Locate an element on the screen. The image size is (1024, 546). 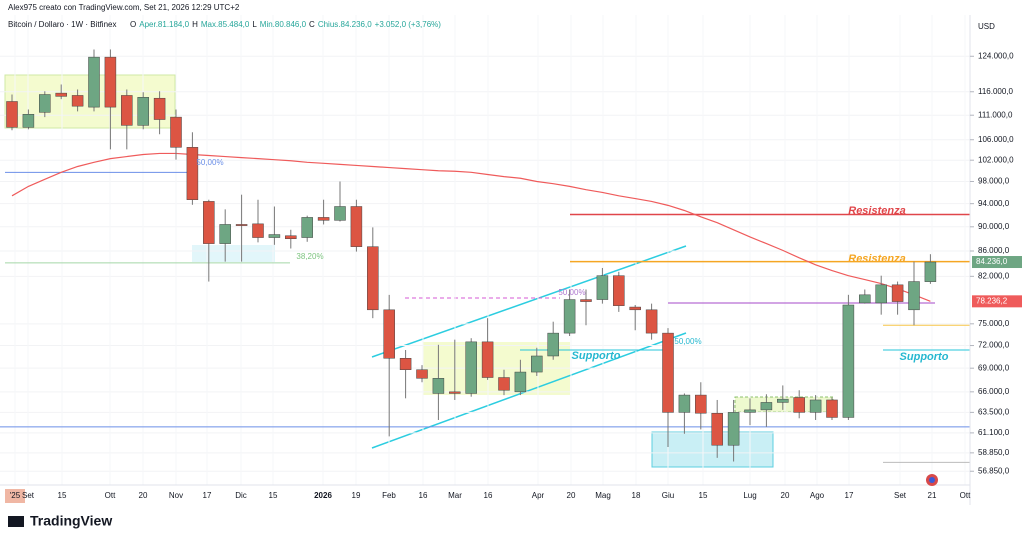
annotation: 38,20% is located at coordinates (309, 256).